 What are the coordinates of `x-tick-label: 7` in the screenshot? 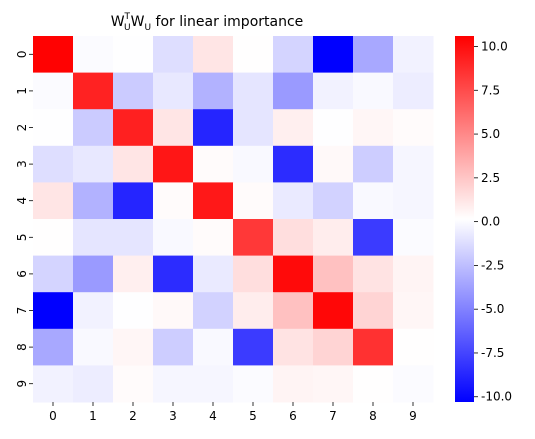 It's located at (333, 416).